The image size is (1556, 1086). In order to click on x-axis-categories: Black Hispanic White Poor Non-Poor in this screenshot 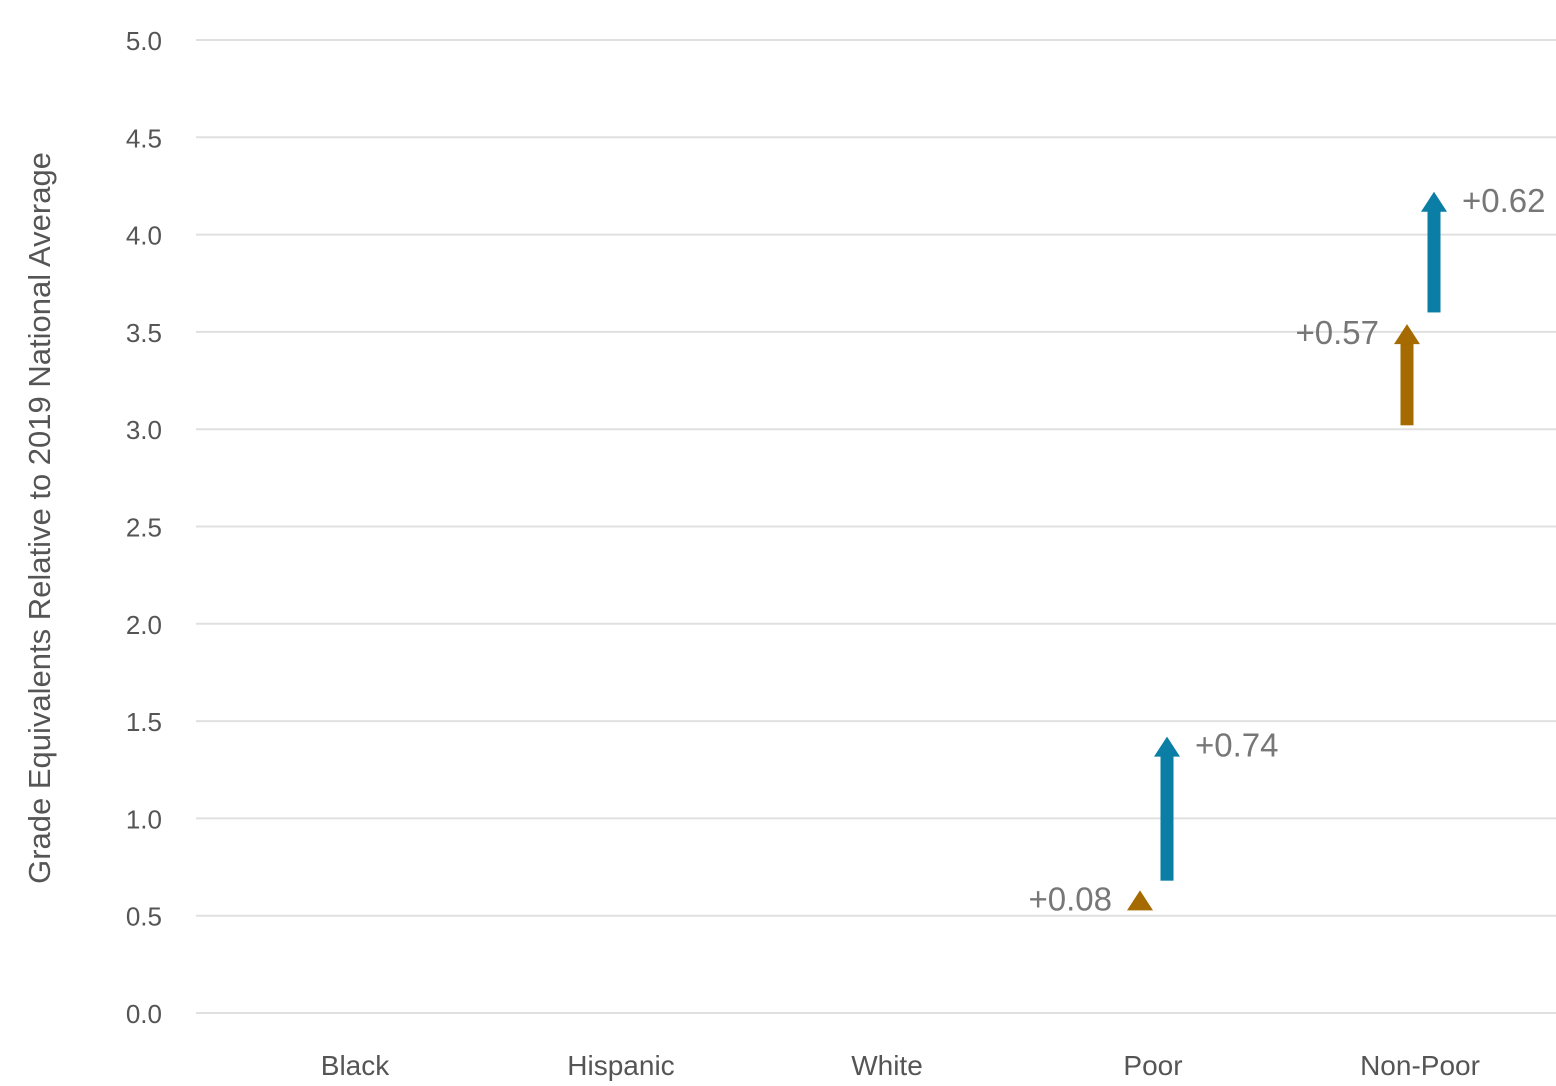, I will do `click(900, 1065)`.